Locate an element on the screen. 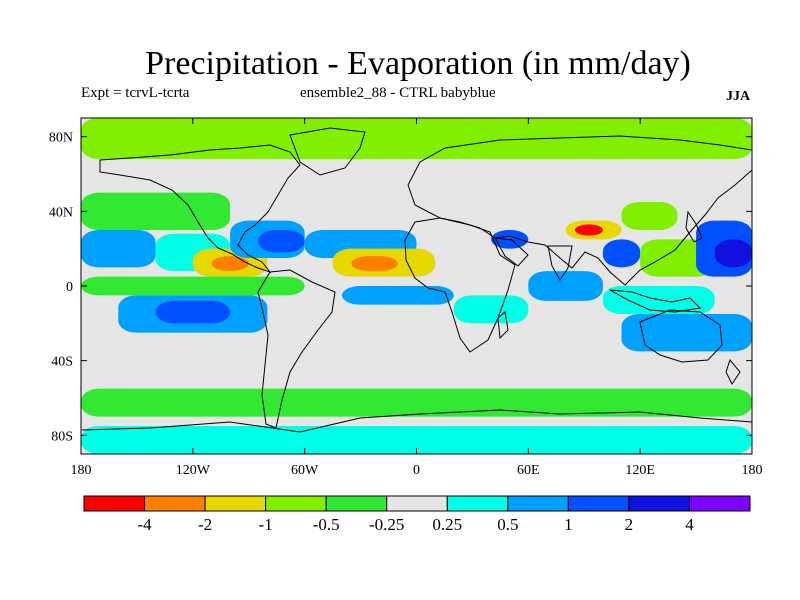 Image resolution: width=800 pixels, height=600 pixels. coastline-japan is located at coordinates (694, 226).